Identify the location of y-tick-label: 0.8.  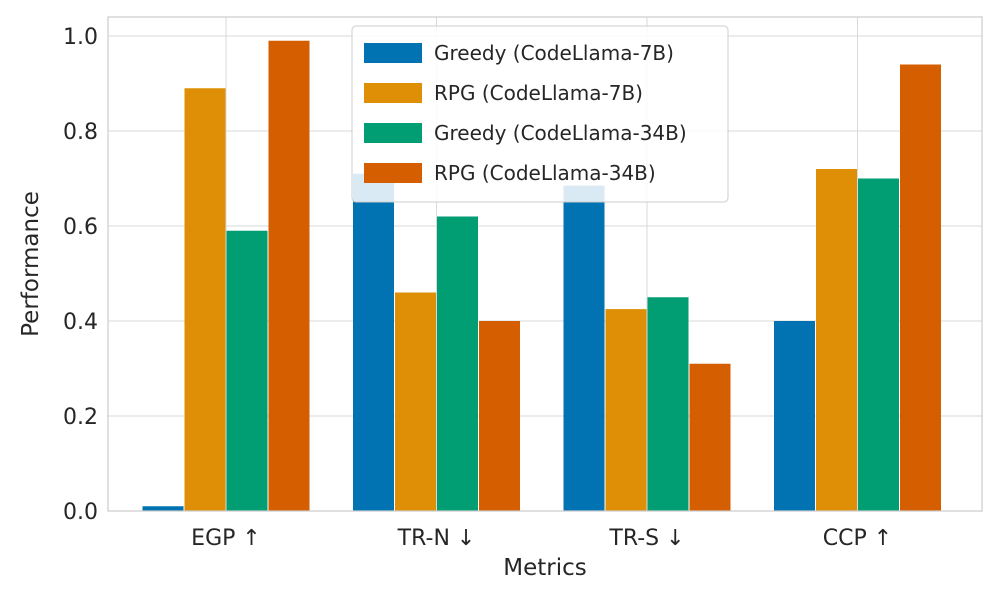
(80, 132).